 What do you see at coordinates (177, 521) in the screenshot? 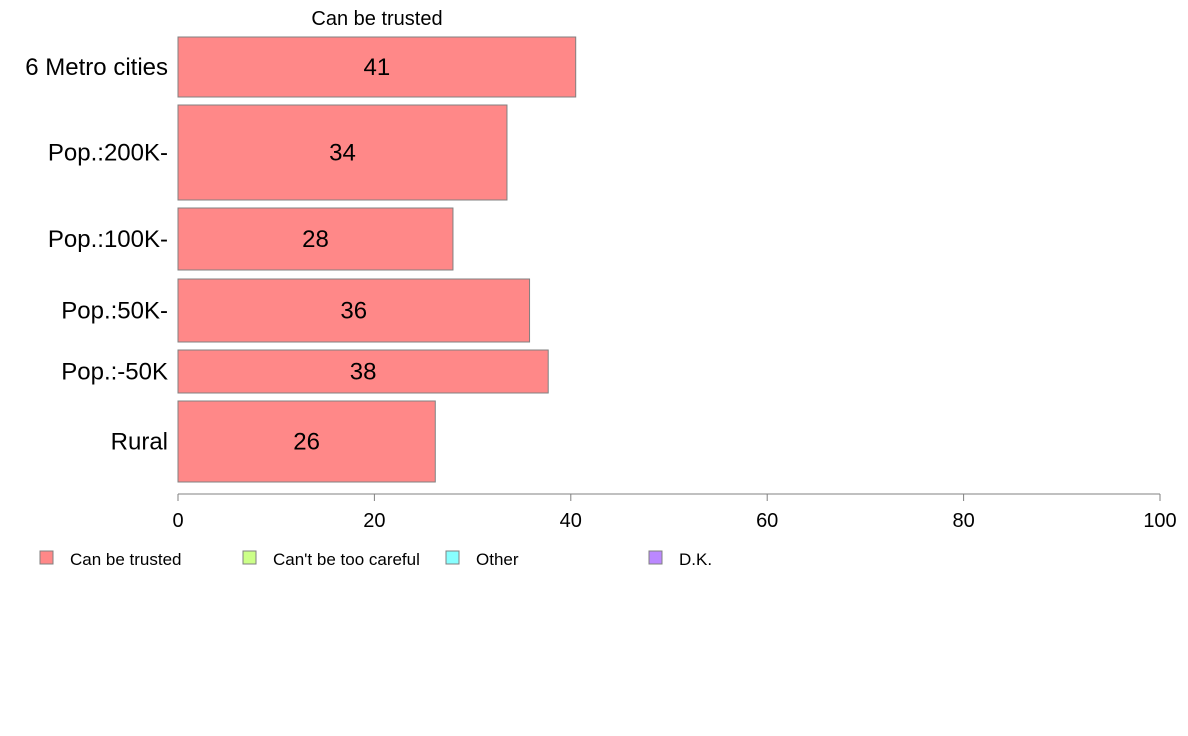
I see `x-tick-label: 0` at bounding box center [177, 521].